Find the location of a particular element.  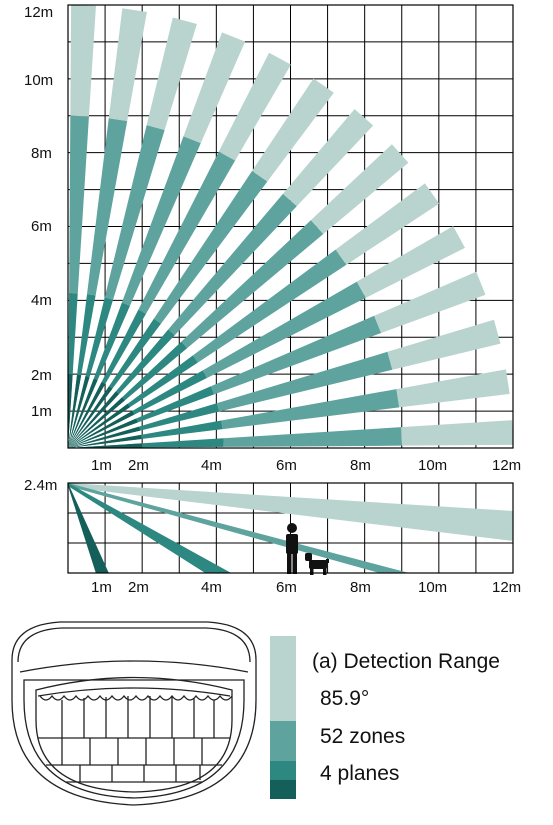

side-view-beams is located at coordinates (290, 528).